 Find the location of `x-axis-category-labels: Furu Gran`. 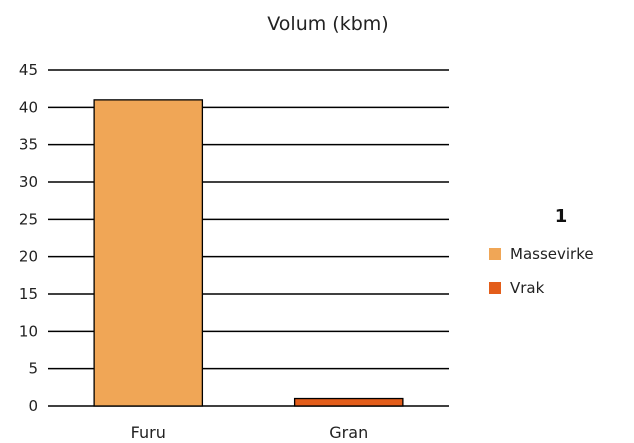

x-axis-category-labels: Furu Gran is located at coordinates (250, 432).